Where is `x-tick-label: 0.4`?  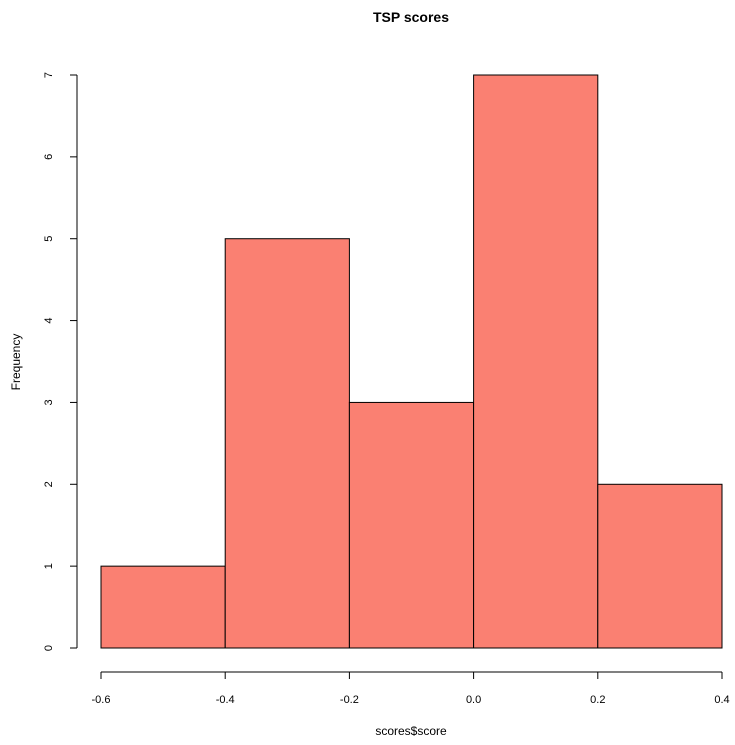
x-tick-label: 0.4 is located at coordinates (721, 700).